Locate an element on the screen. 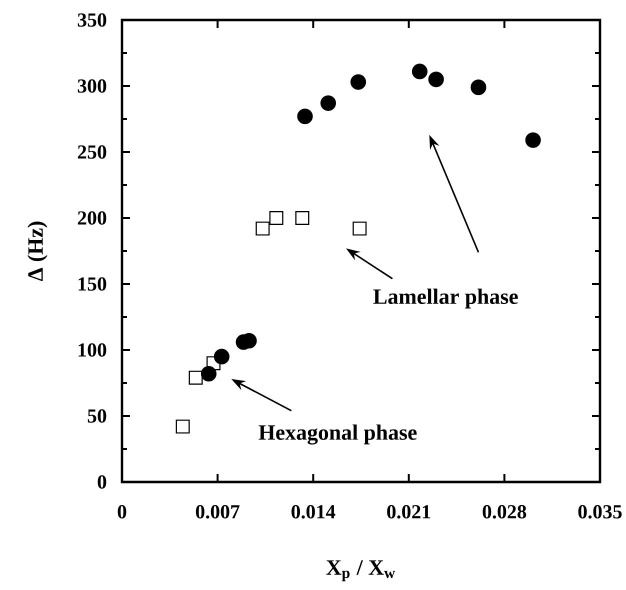  y-axis-title: Δ (Hz) is located at coordinates (38, 251).